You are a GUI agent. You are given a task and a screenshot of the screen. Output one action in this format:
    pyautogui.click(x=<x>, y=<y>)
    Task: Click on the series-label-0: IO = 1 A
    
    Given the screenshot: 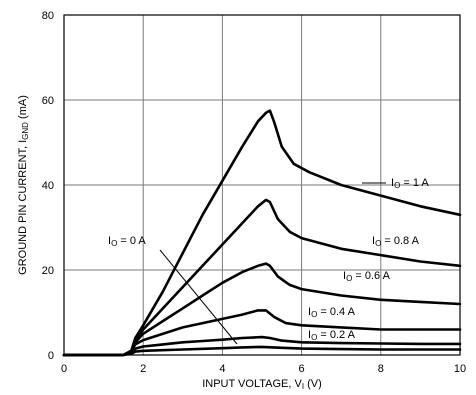 What is the action you would take?
    pyautogui.click(x=410, y=183)
    